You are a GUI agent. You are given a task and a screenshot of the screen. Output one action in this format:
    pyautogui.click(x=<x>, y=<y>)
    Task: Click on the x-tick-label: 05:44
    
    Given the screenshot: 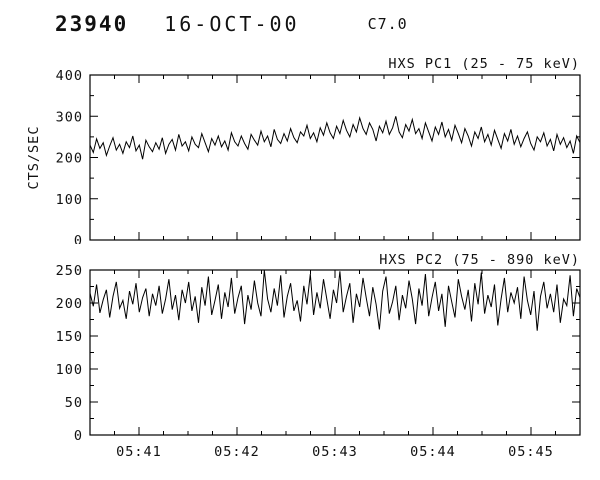 What is the action you would take?
    pyautogui.click(x=433, y=452)
    